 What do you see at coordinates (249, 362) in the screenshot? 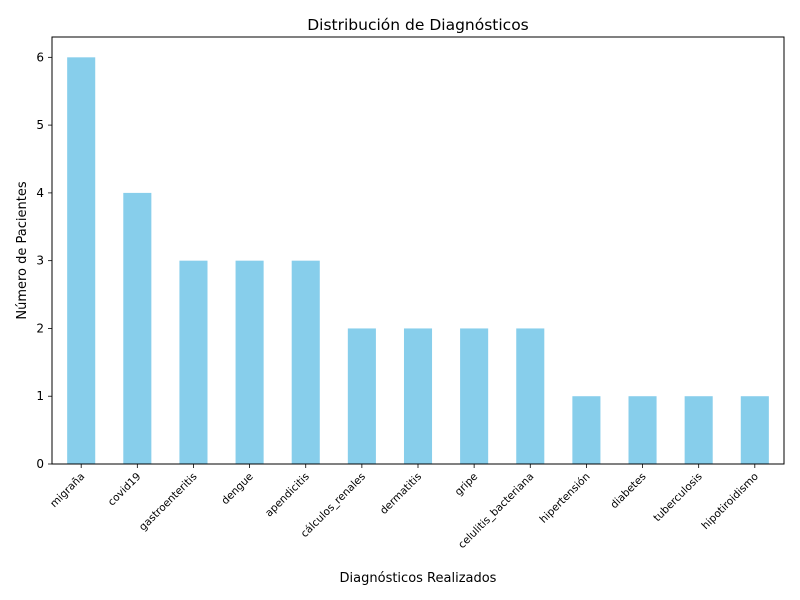
I see `bar-dengue` at bounding box center [249, 362].